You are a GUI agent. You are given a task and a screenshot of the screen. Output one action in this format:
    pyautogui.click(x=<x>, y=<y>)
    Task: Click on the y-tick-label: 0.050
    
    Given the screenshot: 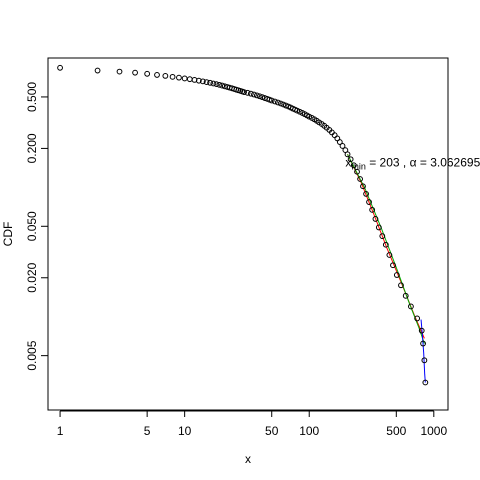 What is the action you would take?
    pyautogui.click(x=32, y=226)
    